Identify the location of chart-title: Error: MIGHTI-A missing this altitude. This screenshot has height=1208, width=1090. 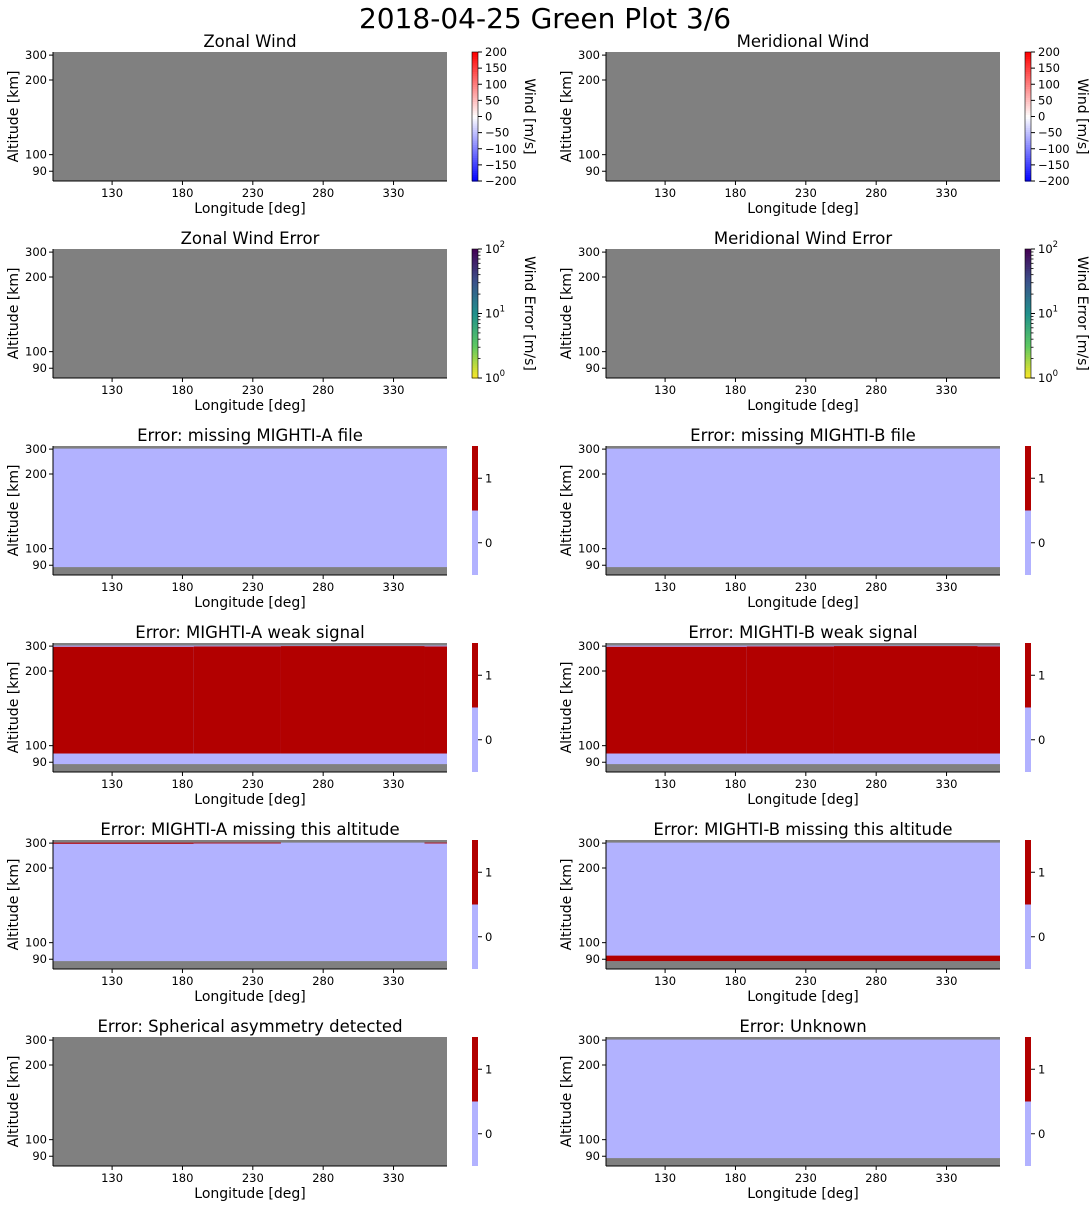
(249, 829).